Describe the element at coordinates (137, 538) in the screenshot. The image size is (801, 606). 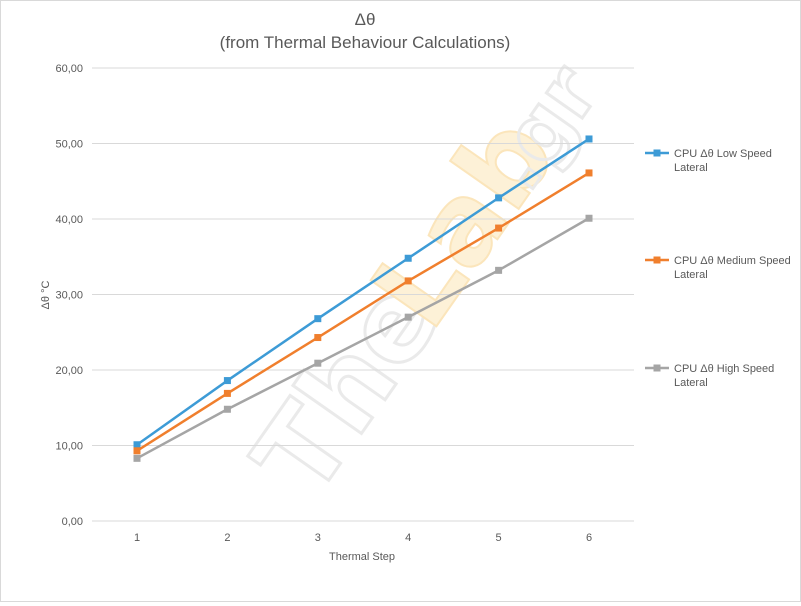
I see `x-tick-label: 1` at that location.